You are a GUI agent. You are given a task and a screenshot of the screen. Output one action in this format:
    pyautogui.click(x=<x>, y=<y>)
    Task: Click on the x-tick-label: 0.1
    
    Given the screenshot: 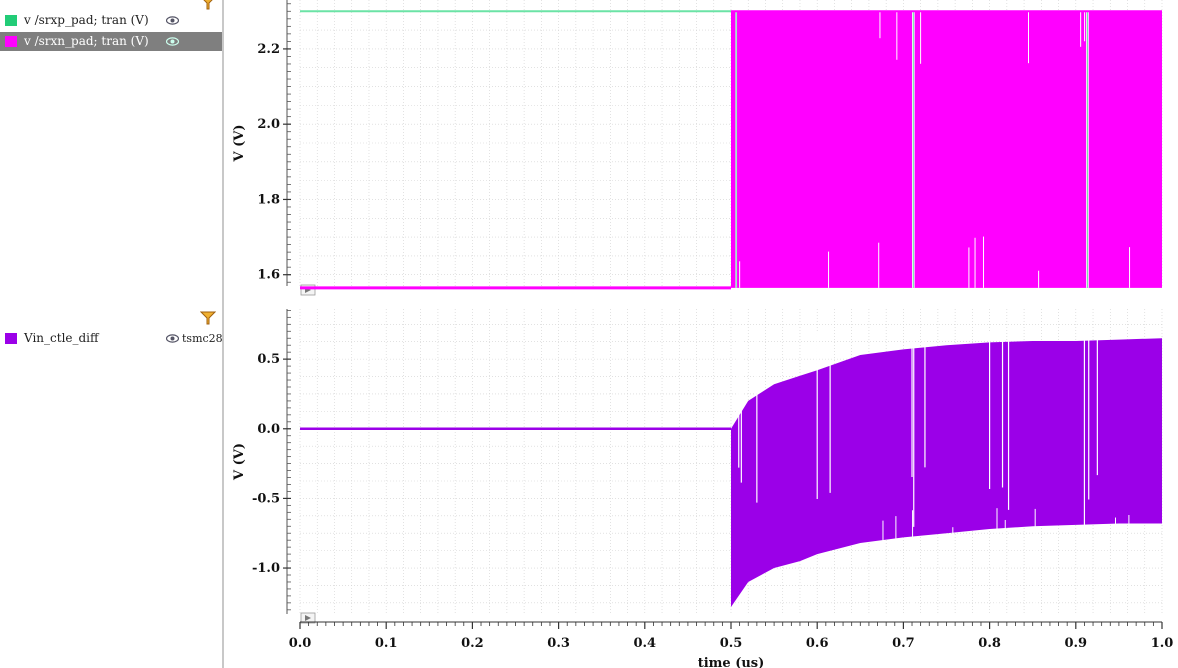 What is the action you would take?
    pyautogui.click(x=386, y=643)
    